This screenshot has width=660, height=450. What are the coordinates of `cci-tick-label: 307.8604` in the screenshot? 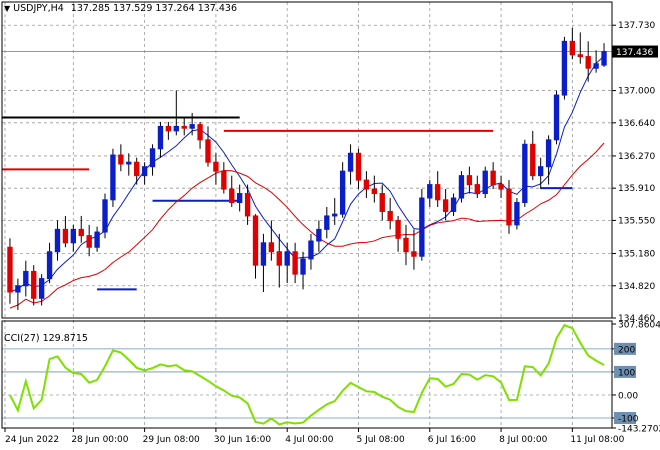 It's located at (639, 326).